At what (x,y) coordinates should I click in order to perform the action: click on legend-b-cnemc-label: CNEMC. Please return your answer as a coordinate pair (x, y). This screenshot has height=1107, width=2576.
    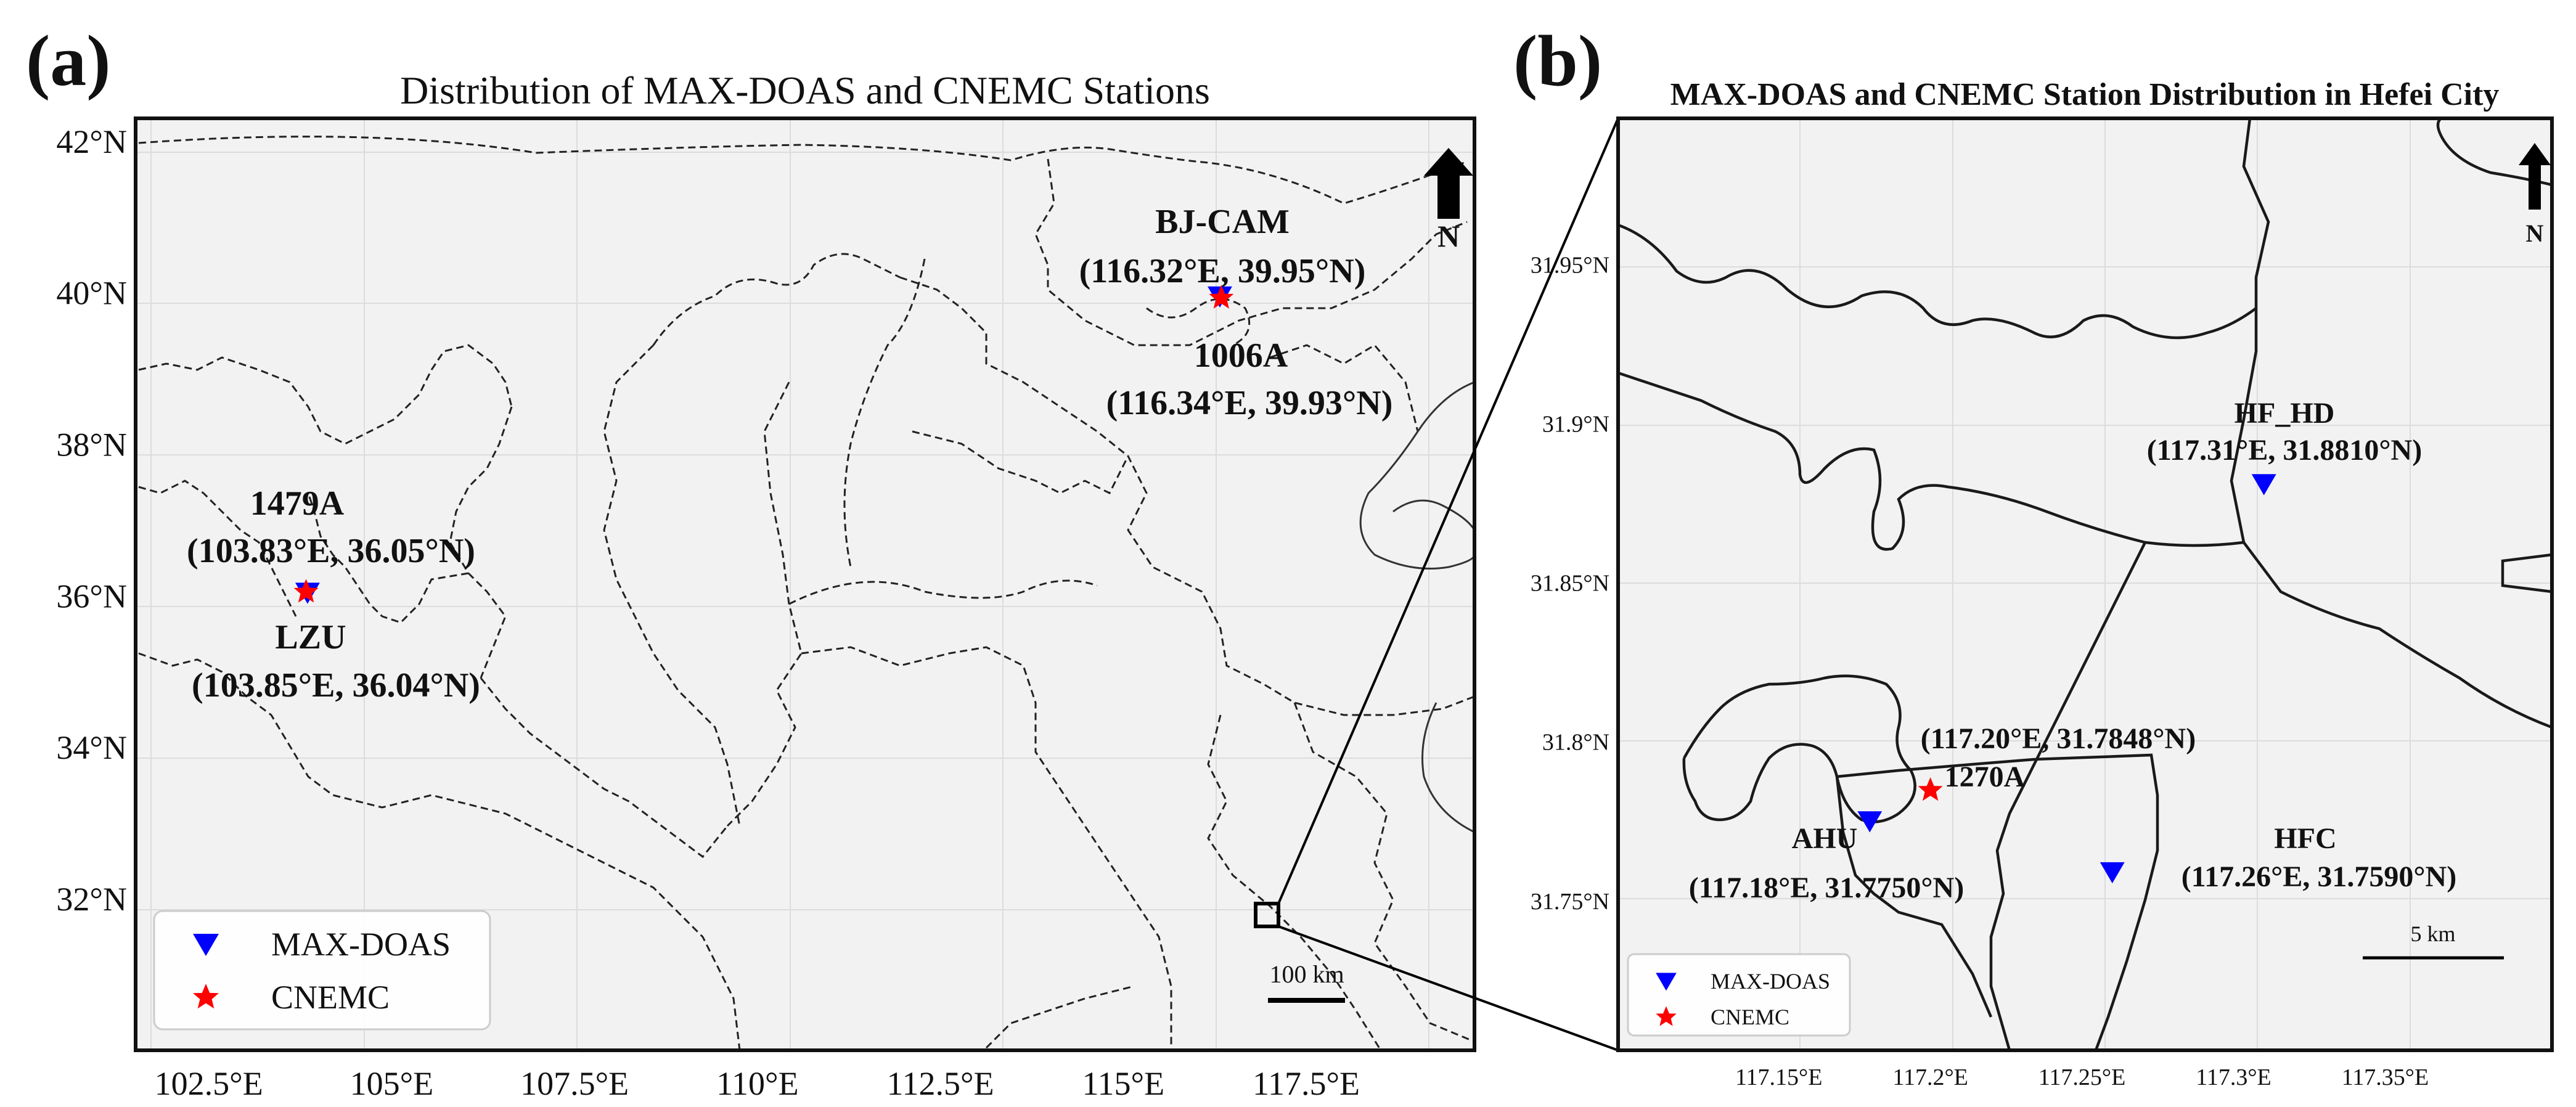
    Looking at the image, I should click on (1750, 1017).